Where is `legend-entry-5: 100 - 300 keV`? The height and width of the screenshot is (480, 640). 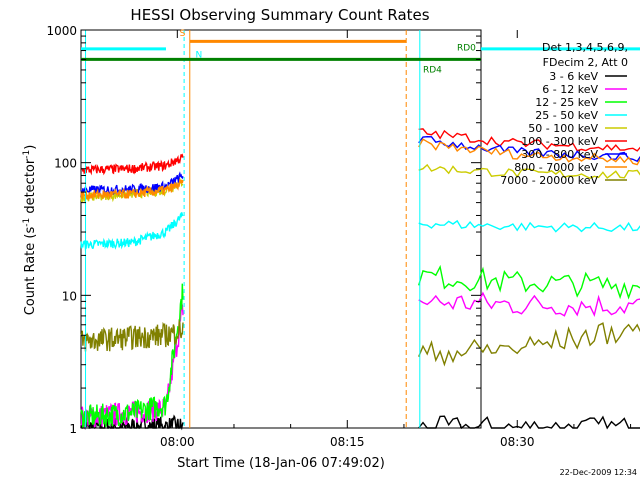
legend-entry-5: 100 - 300 keV is located at coordinates (559, 141).